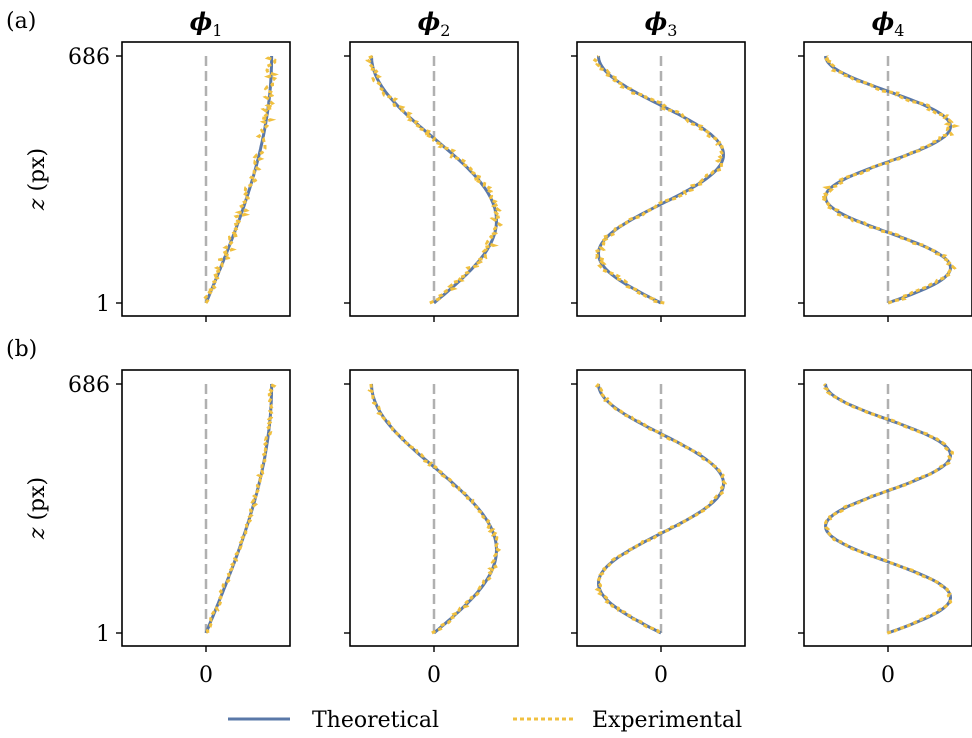 This screenshot has width=972, height=738. Describe the element at coordinates (21, 21) in the screenshot. I see `row-label: (a)` at that location.